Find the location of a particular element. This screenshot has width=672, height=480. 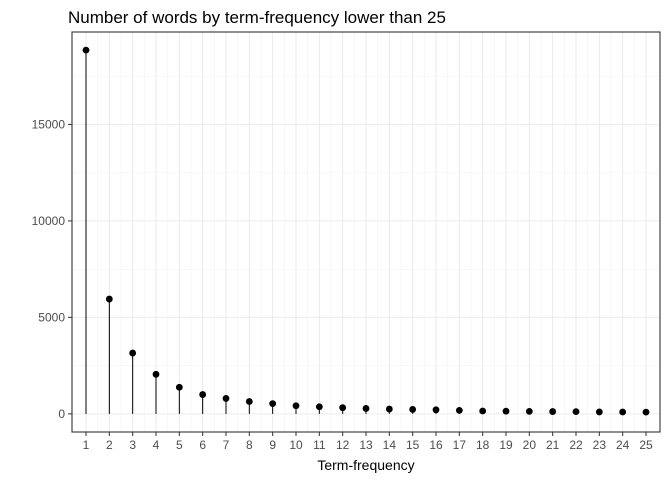

x-tick-label: 24 is located at coordinates (623, 445).